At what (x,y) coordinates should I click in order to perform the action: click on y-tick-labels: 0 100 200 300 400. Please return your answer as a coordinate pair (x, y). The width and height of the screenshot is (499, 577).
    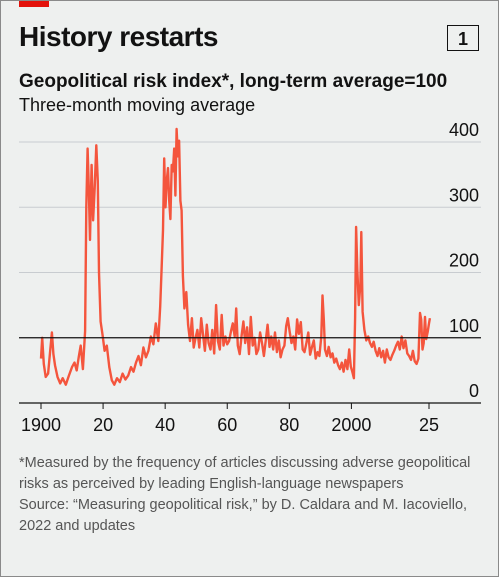
    Looking at the image, I should click on (464, 261).